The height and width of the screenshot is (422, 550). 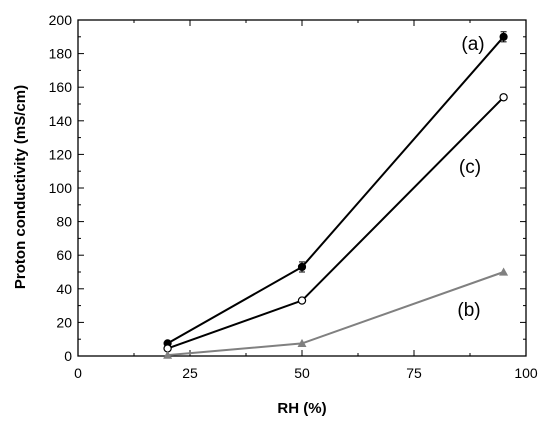 What do you see at coordinates (61, 87) in the screenshot?
I see `y-tick-label: 160` at bounding box center [61, 87].